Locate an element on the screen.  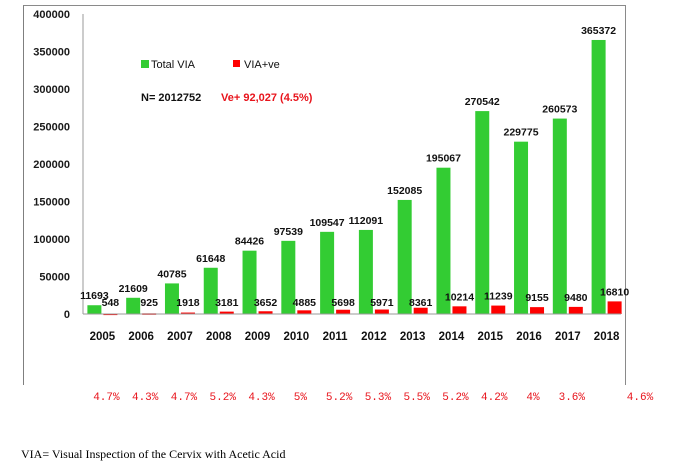
y-tick-label: 50000 is located at coordinates (54, 278).